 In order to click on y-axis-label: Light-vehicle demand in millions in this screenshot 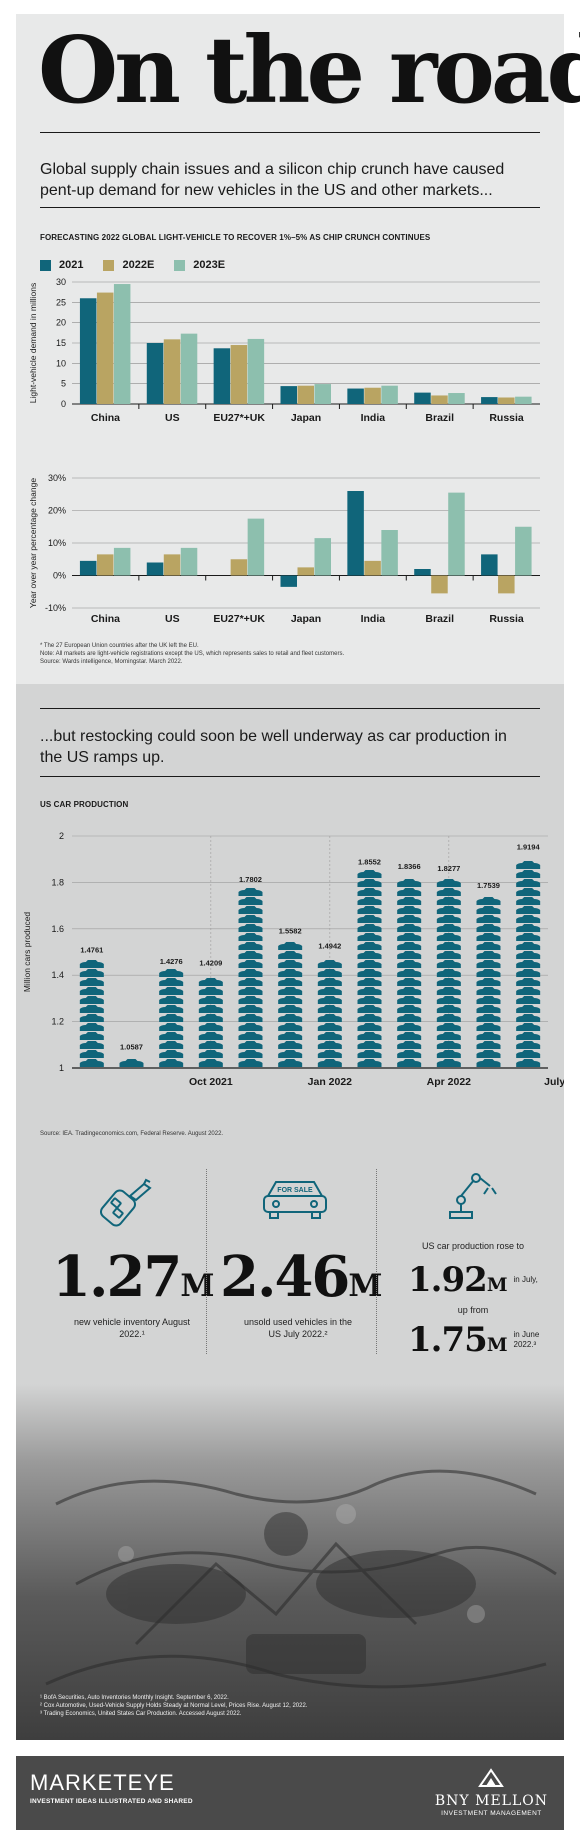, I will do `click(33, 343)`.